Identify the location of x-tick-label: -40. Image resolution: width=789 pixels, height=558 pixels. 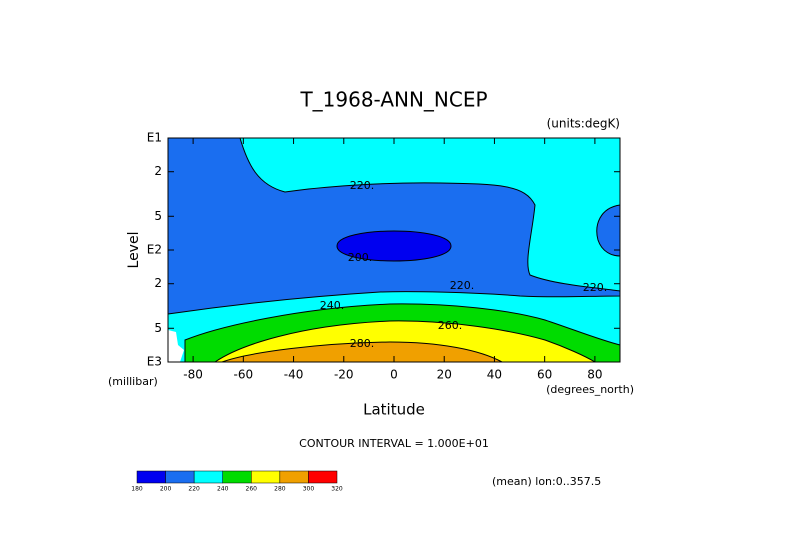
(294, 375).